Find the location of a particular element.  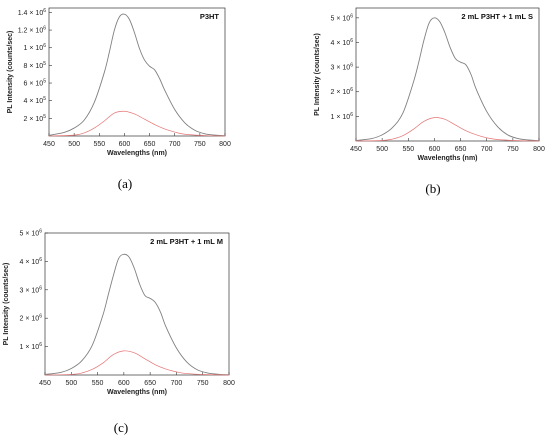

panel-label-a: (a) is located at coordinates (125, 183).